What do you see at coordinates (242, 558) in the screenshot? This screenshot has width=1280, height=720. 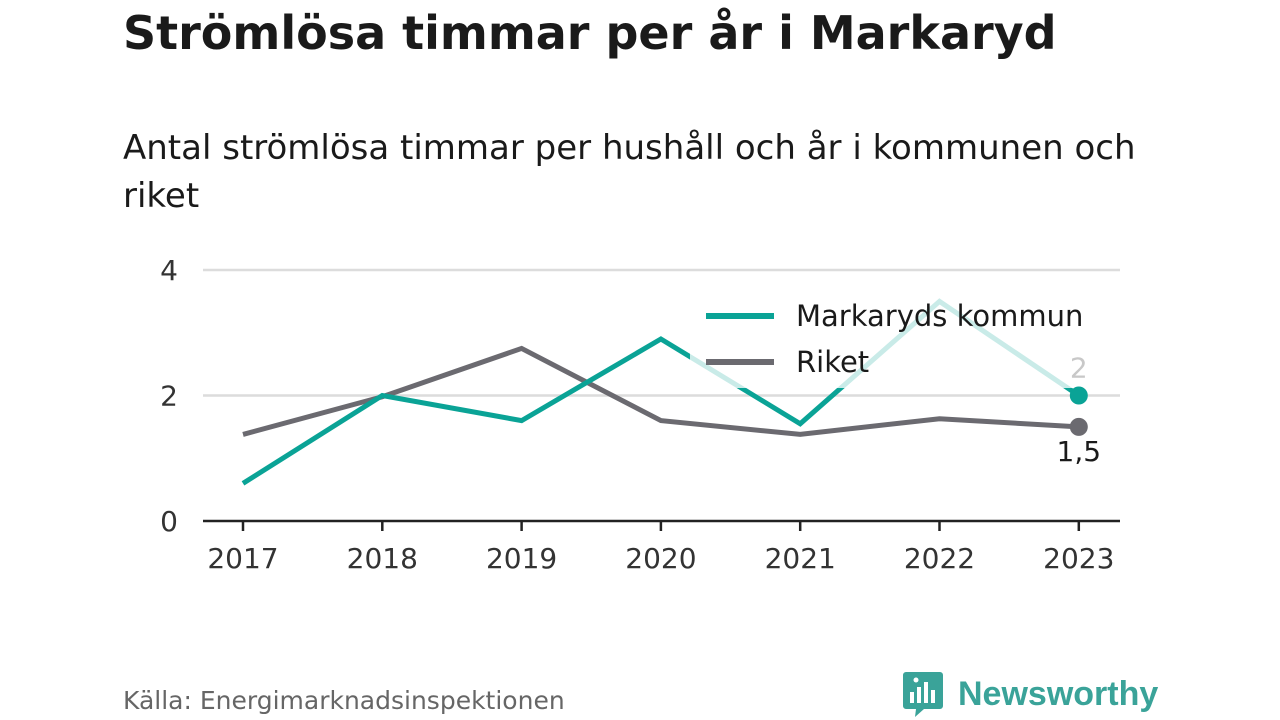 I see `x-tick-label: 2017` at bounding box center [242, 558].